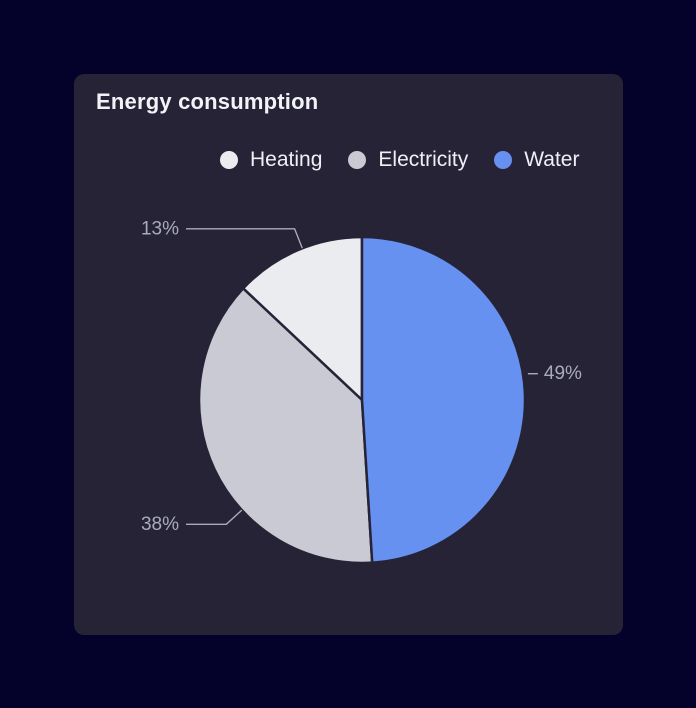 The image size is (696, 708). What do you see at coordinates (302, 318) in the screenshot?
I see `pie-slice-heating` at bounding box center [302, 318].